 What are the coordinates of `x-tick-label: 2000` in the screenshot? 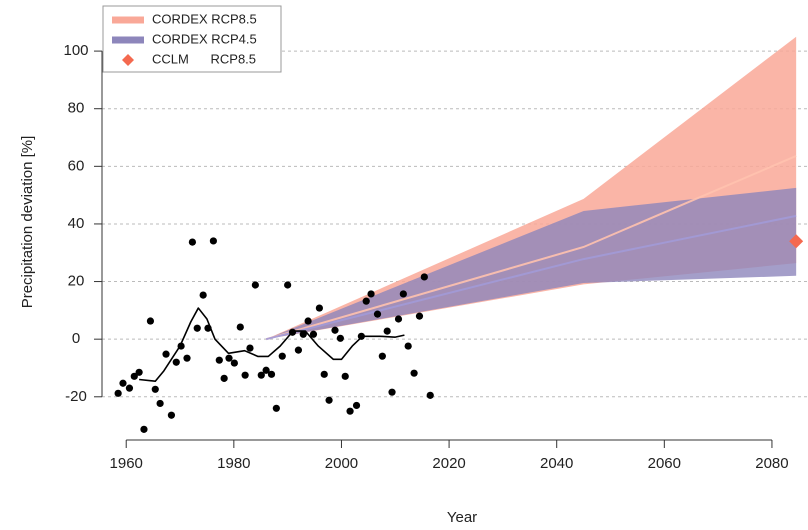 It's located at (341, 463).